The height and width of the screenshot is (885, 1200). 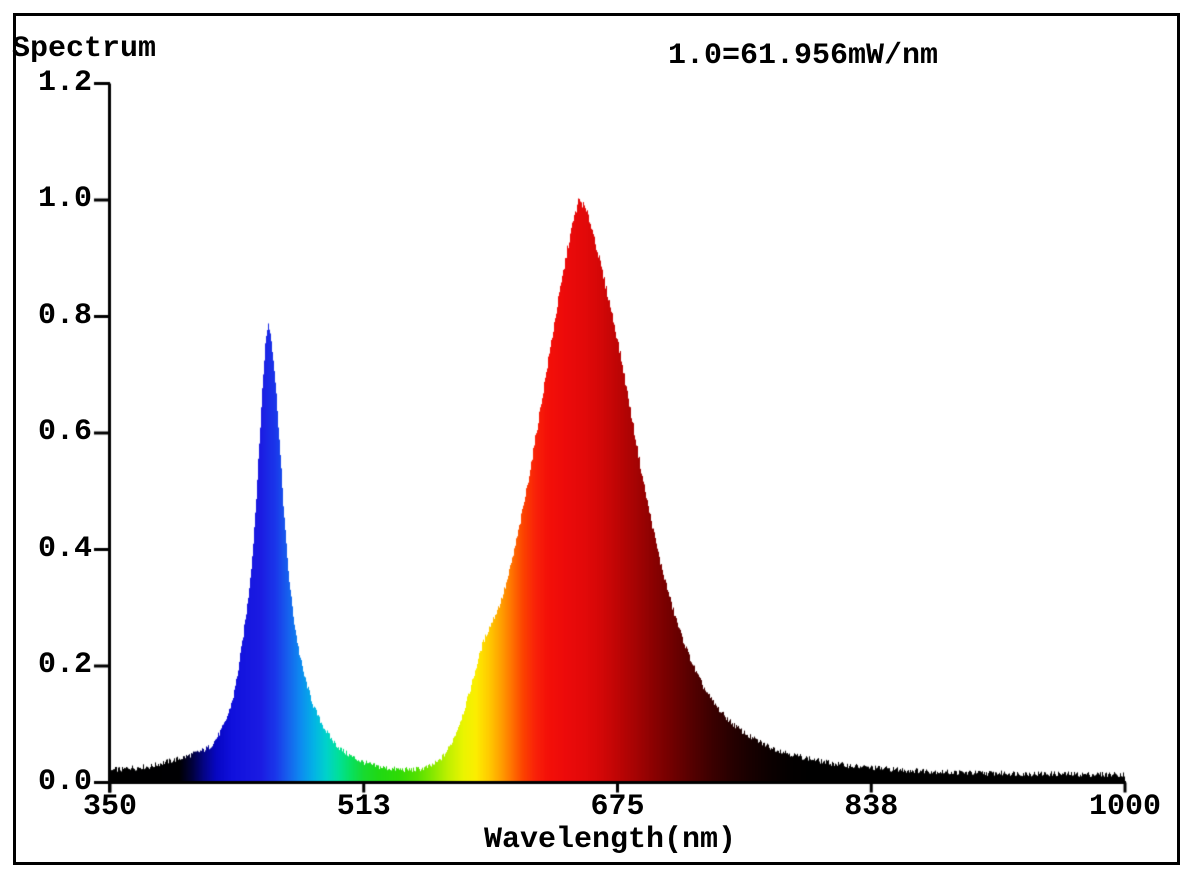 I want to click on x-tick-label: 675, so click(x=617, y=807).